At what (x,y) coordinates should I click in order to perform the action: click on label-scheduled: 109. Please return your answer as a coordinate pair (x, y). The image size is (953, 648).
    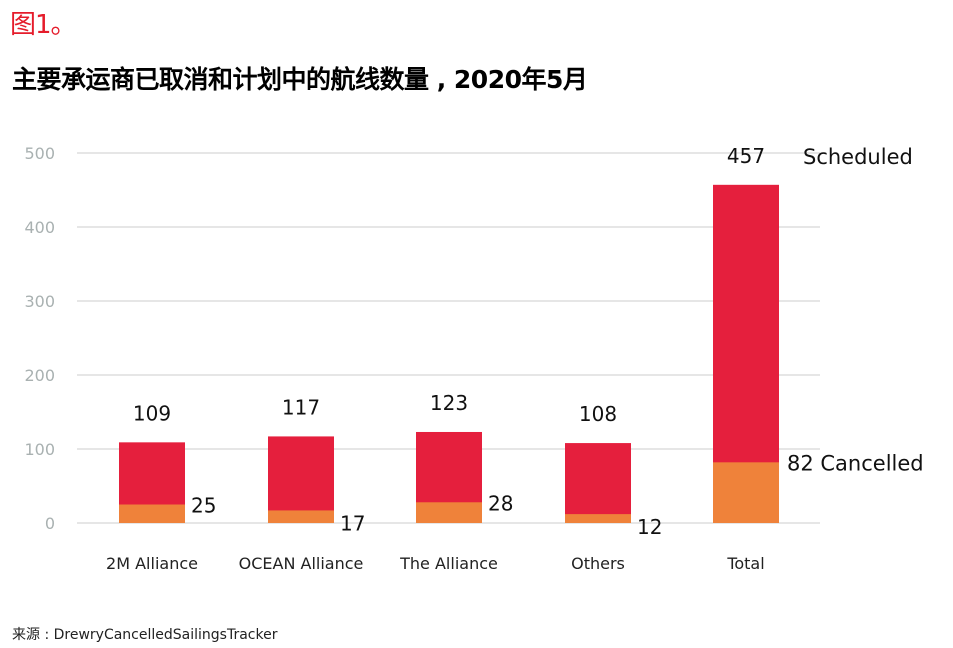
    Looking at the image, I should click on (152, 413).